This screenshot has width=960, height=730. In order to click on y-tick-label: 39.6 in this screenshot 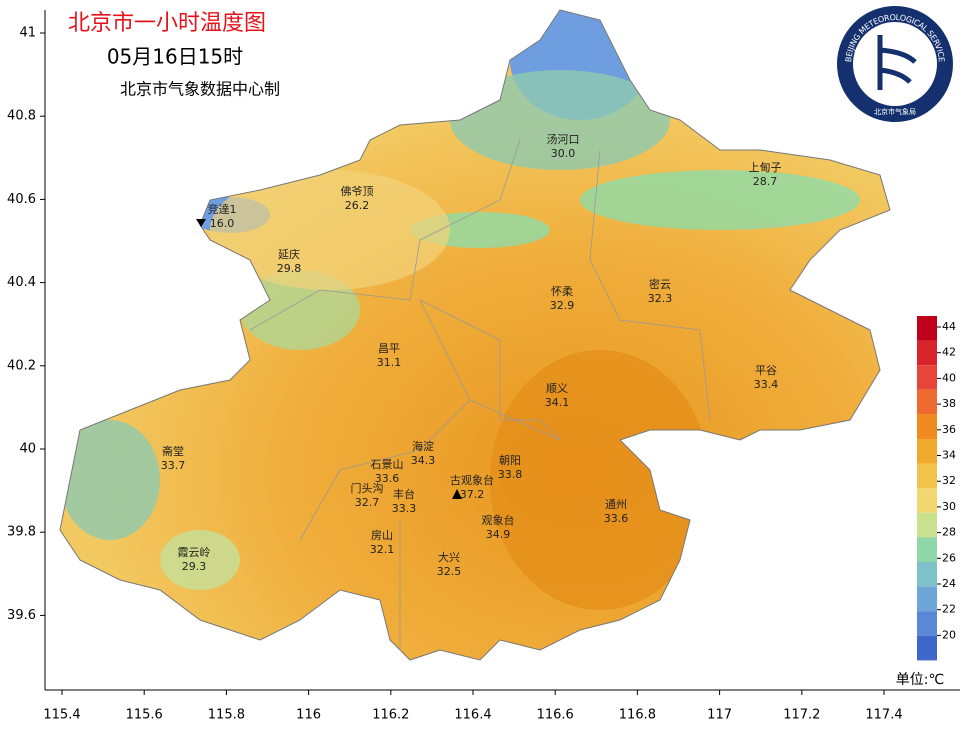, I will do `click(21, 615)`.